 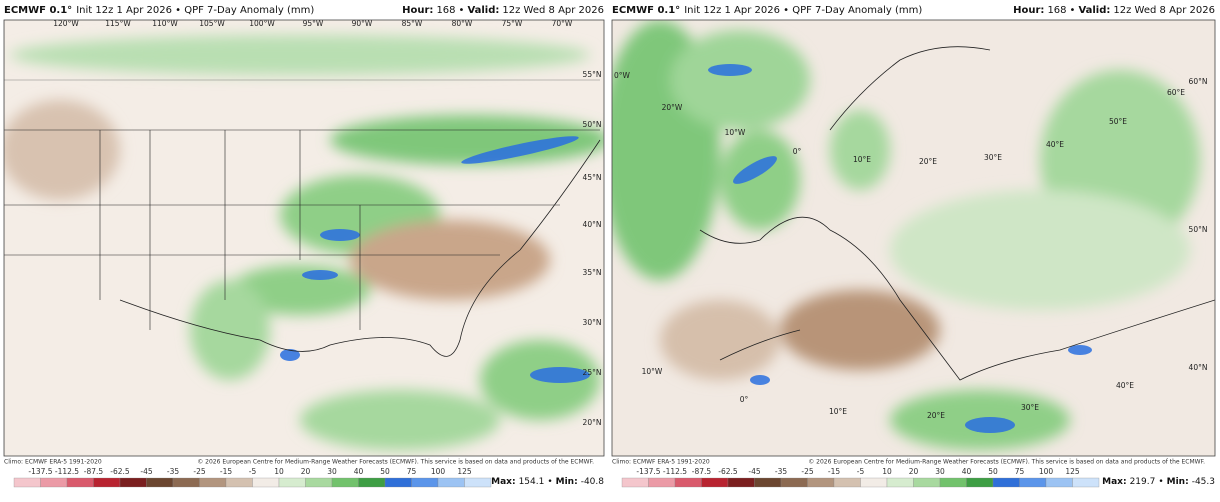 What do you see at coordinates (675, 471) in the screenshot?
I see `colorbar-label: -112.5` at bounding box center [675, 471].